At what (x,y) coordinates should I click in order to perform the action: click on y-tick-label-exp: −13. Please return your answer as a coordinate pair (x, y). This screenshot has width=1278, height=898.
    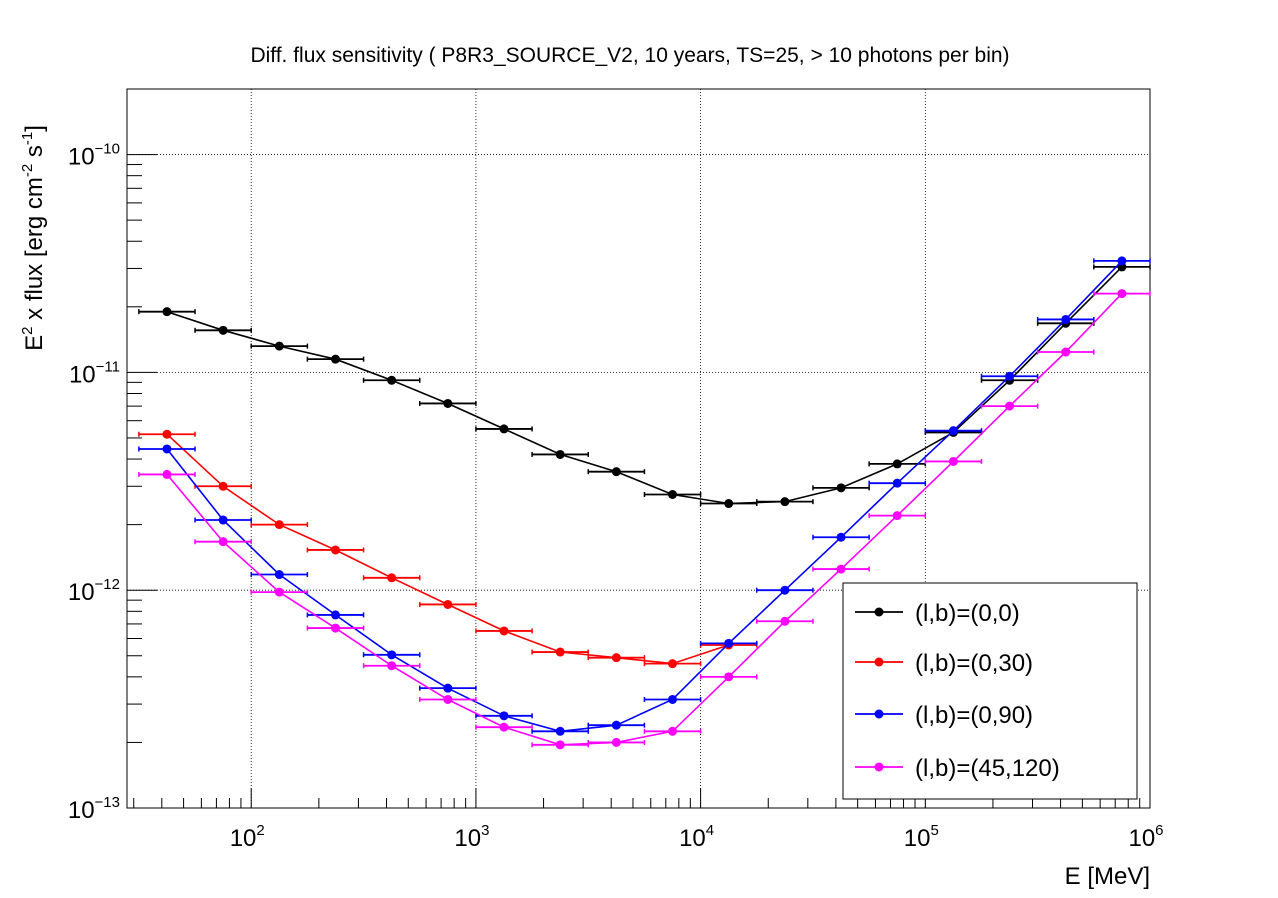
    Looking at the image, I should click on (107, 802).